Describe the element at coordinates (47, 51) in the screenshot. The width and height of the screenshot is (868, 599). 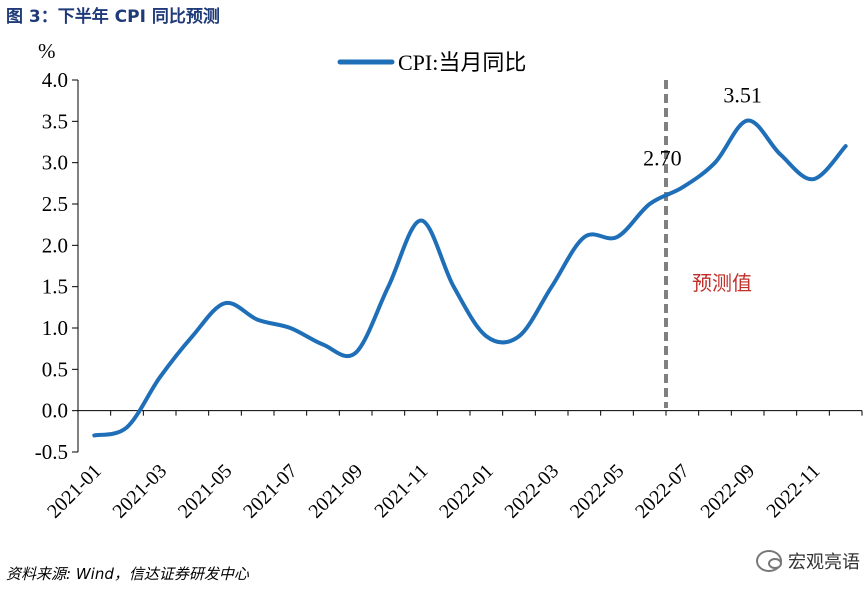
I see `y-axis-unit: %` at that location.